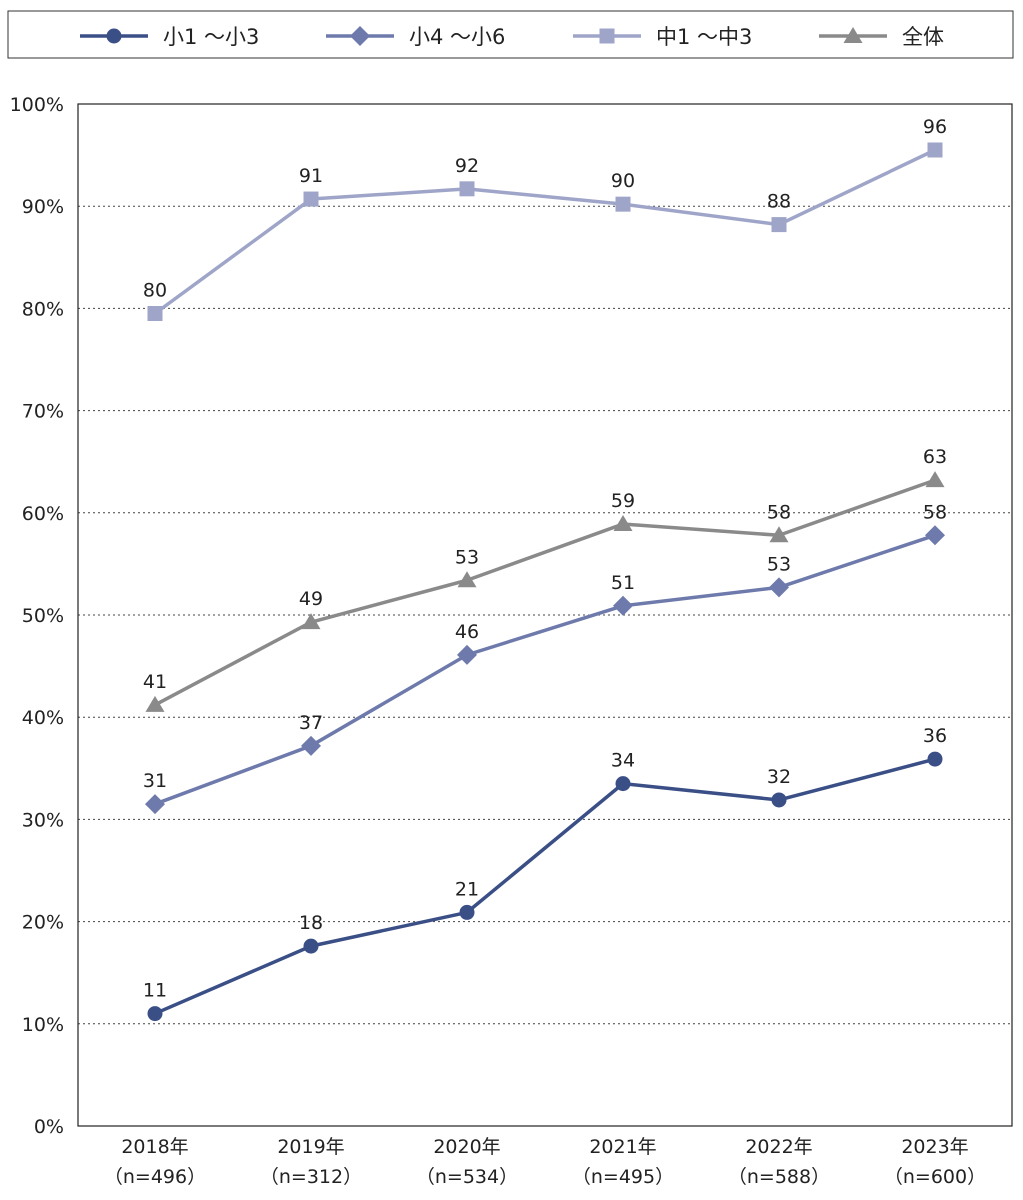 The image size is (1023, 1200). Describe the element at coordinates (623, 1177) in the screenshot. I see `x-tick-sample-size: （n=495）` at that location.